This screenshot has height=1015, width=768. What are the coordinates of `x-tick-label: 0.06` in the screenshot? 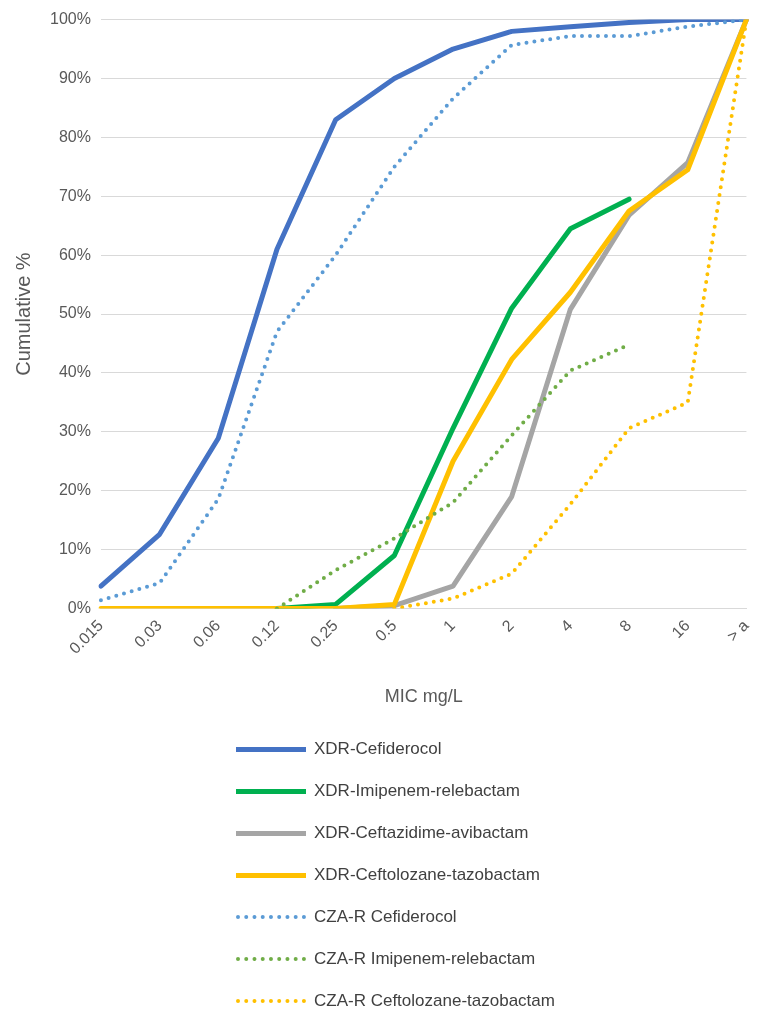 It's located at (206, 633).